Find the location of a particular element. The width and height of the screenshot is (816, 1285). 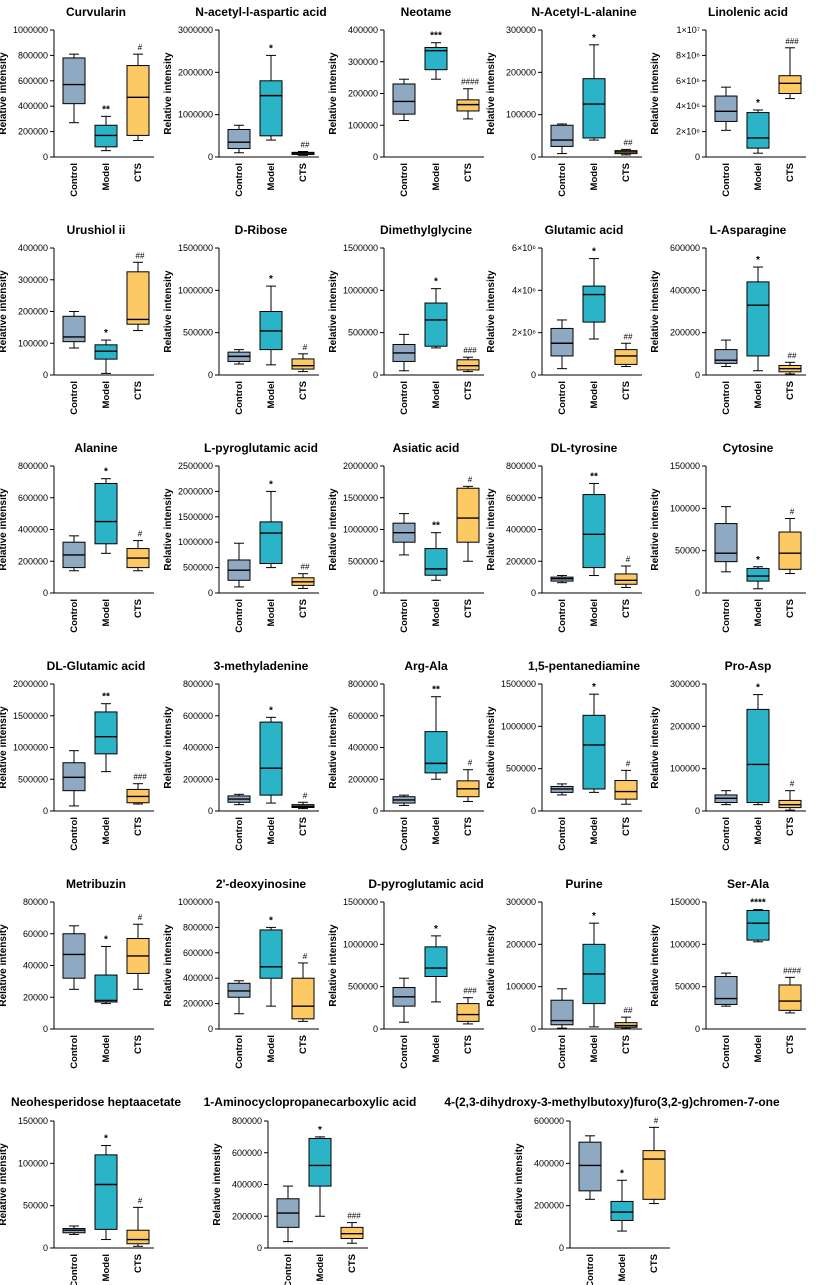

y-tick-label: 3000000 is located at coordinates (195, 30).